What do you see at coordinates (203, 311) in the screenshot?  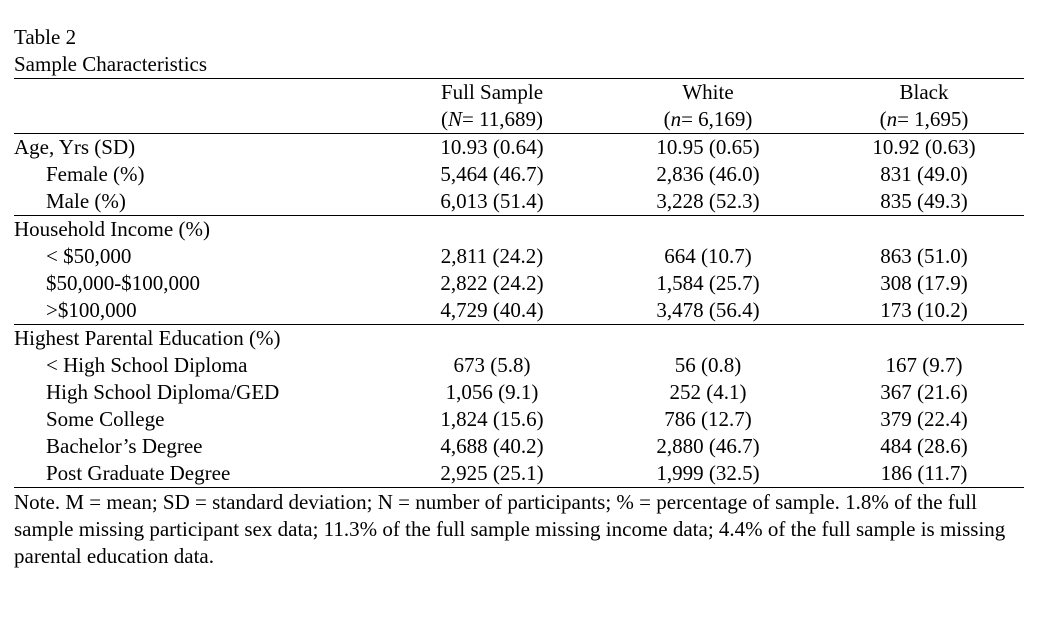 I see `row-label: >$100,000` at bounding box center [203, 311].